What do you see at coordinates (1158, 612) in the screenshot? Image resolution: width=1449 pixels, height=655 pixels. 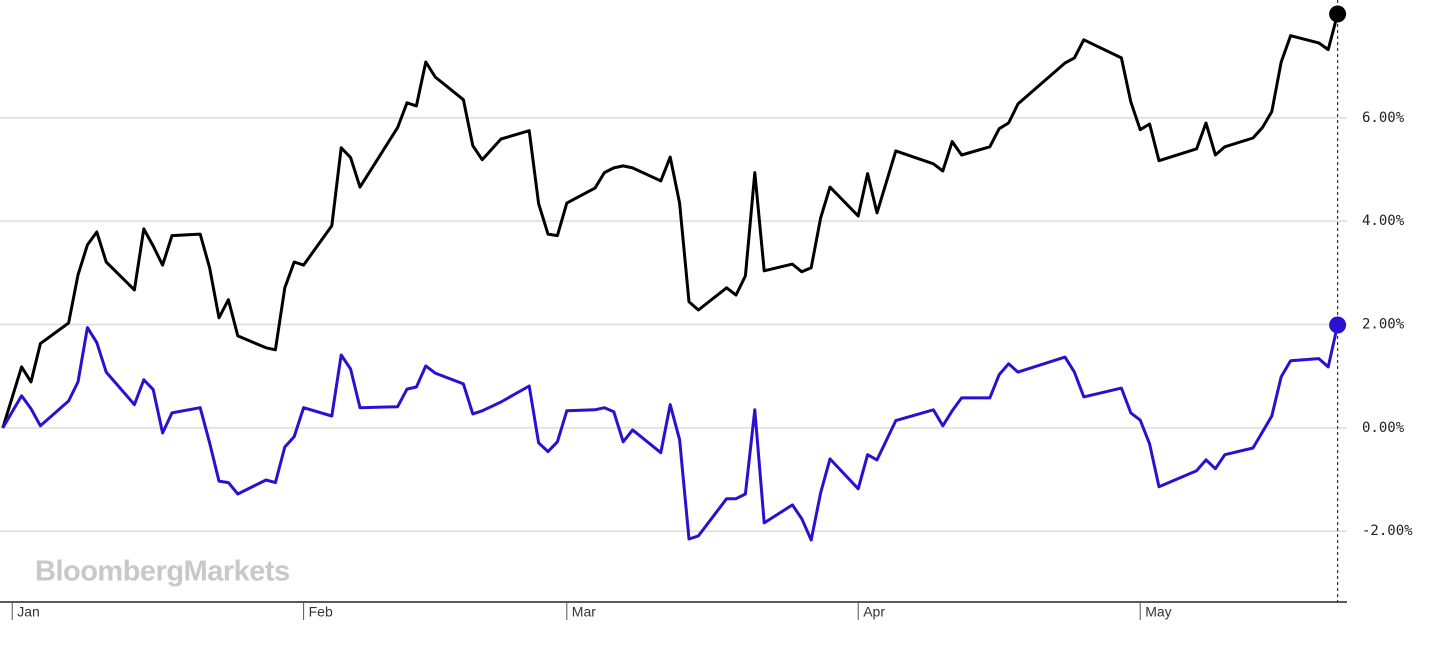 I see `x-tick-label: May` at bounding box center [1158, 612].